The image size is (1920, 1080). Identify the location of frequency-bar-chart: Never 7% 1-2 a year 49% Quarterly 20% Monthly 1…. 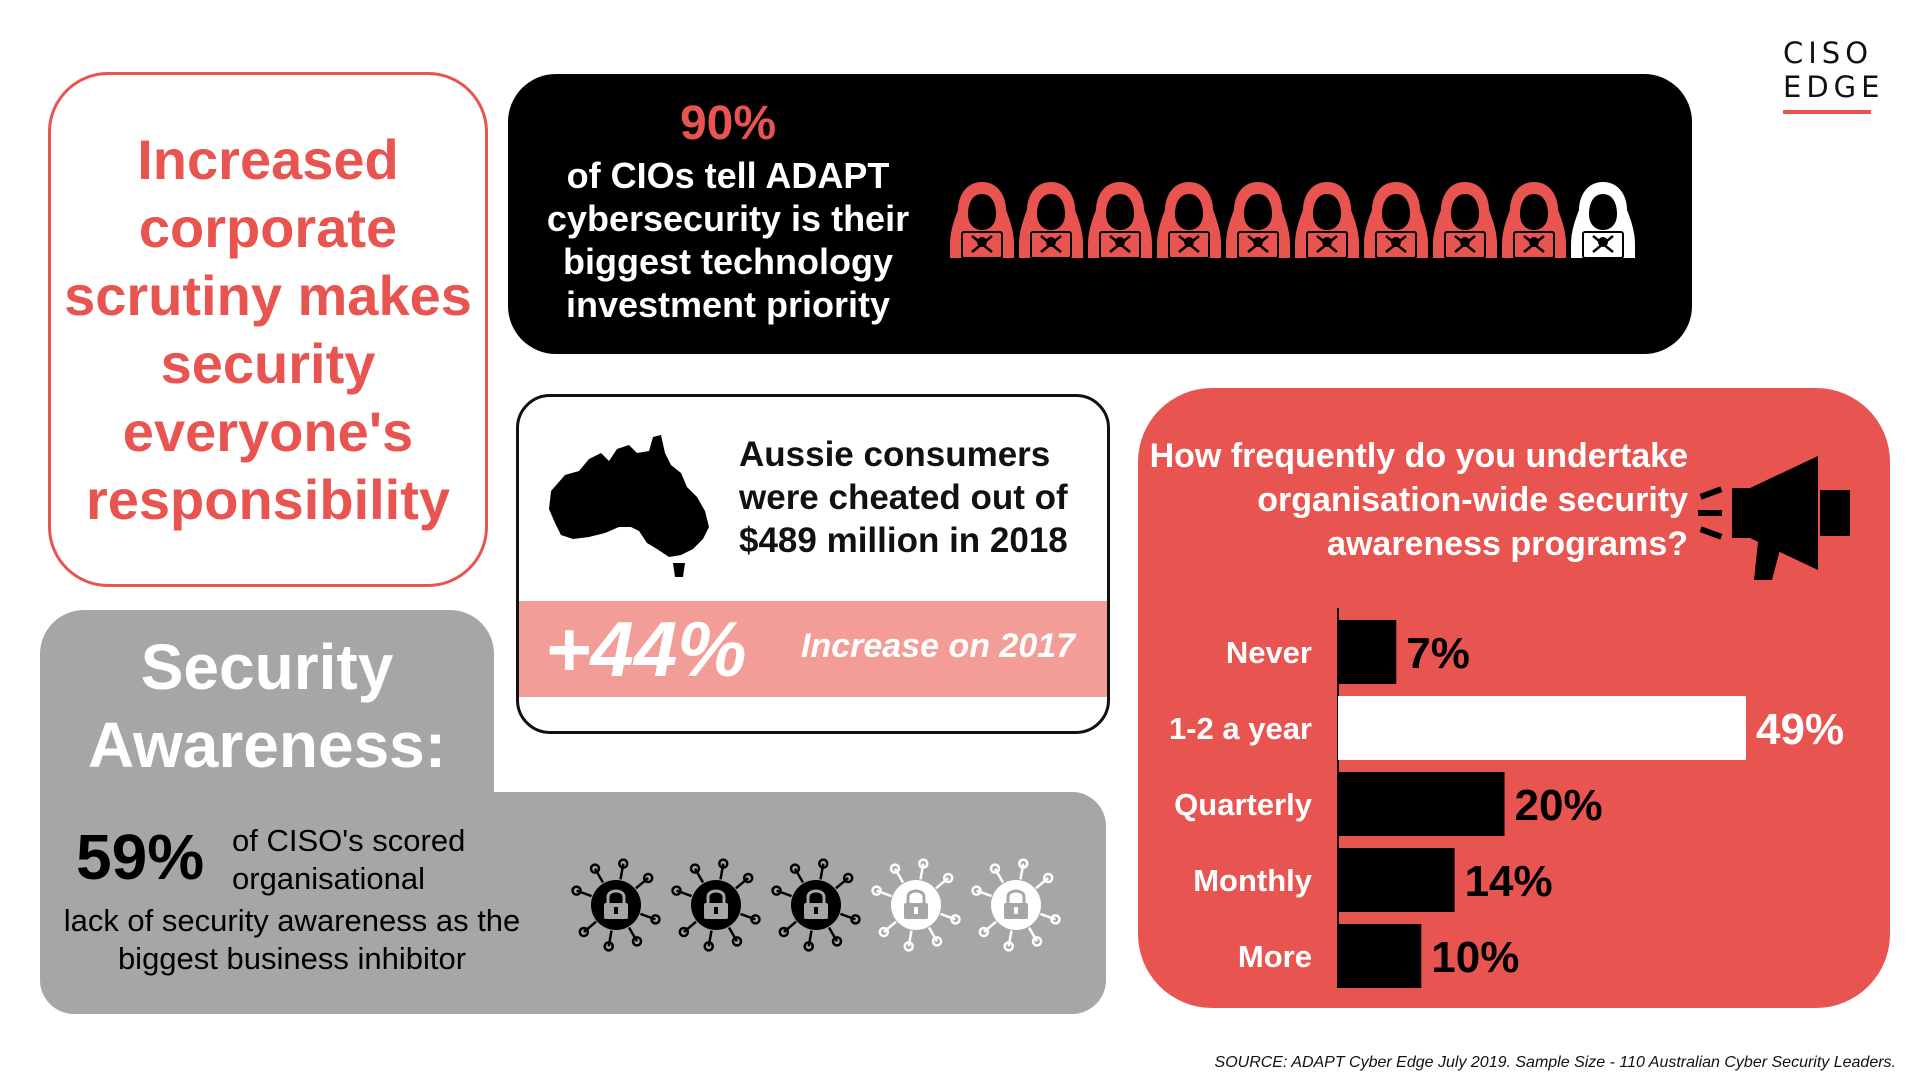
(1506, 798).